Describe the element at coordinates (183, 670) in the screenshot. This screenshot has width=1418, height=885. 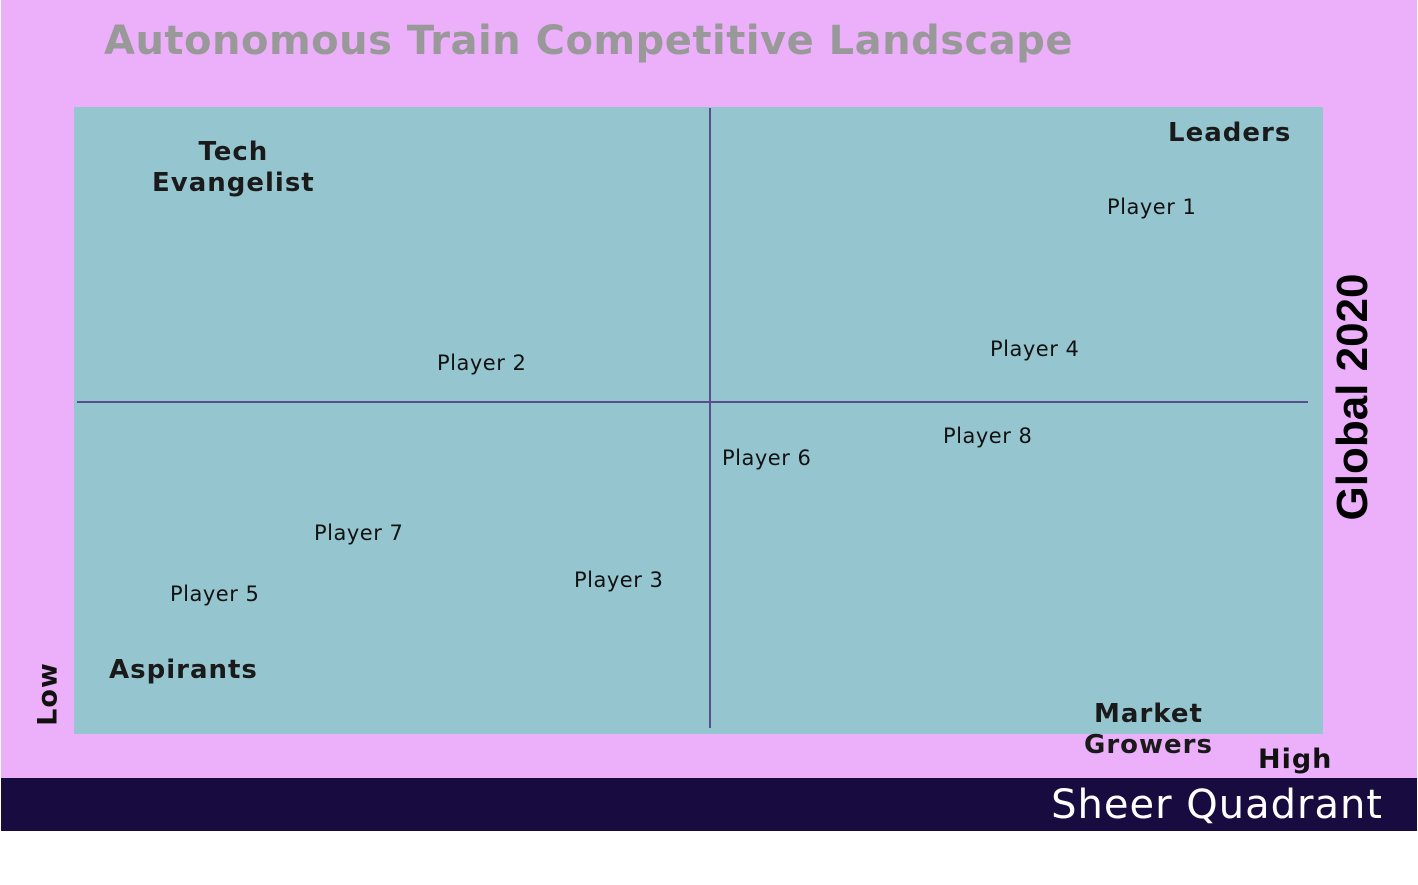
I see `quadrant-label-aspirants: Aspirants` at that location.